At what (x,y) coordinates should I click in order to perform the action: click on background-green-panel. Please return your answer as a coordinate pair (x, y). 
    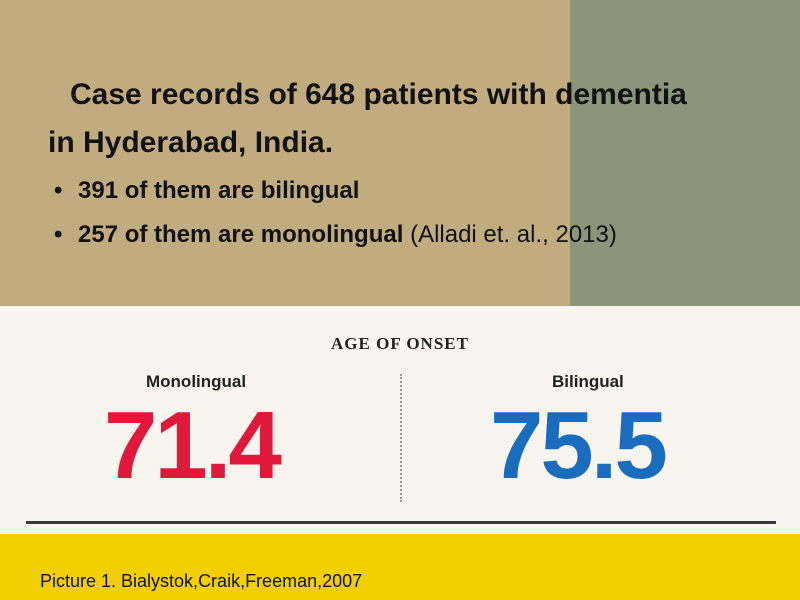
    Looking at the image, I should click on (685, 153).